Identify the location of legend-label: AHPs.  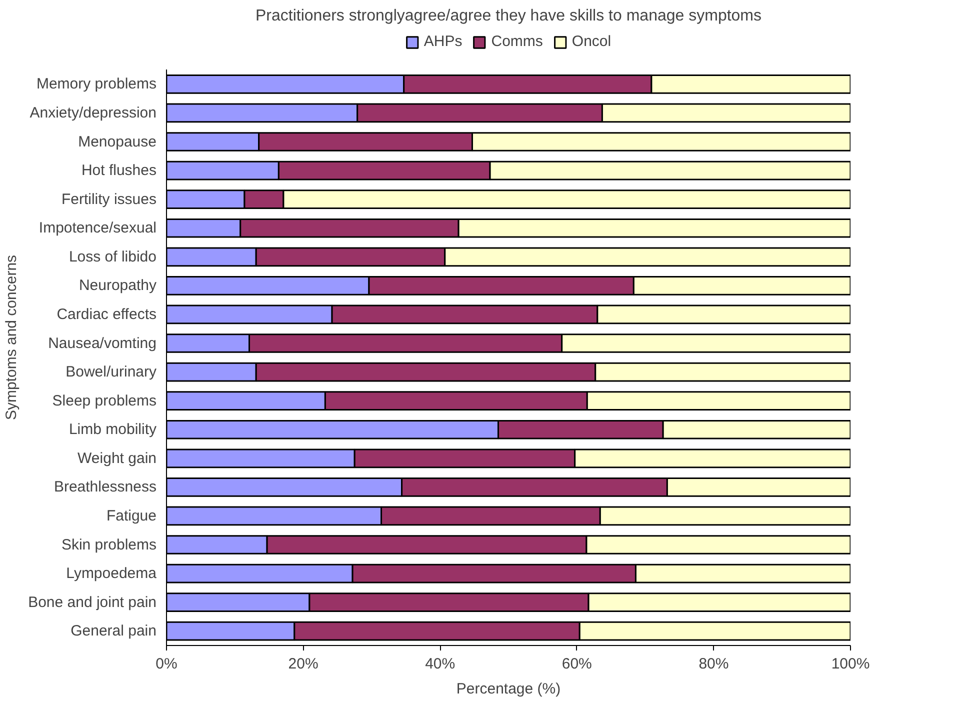
(443, 41).